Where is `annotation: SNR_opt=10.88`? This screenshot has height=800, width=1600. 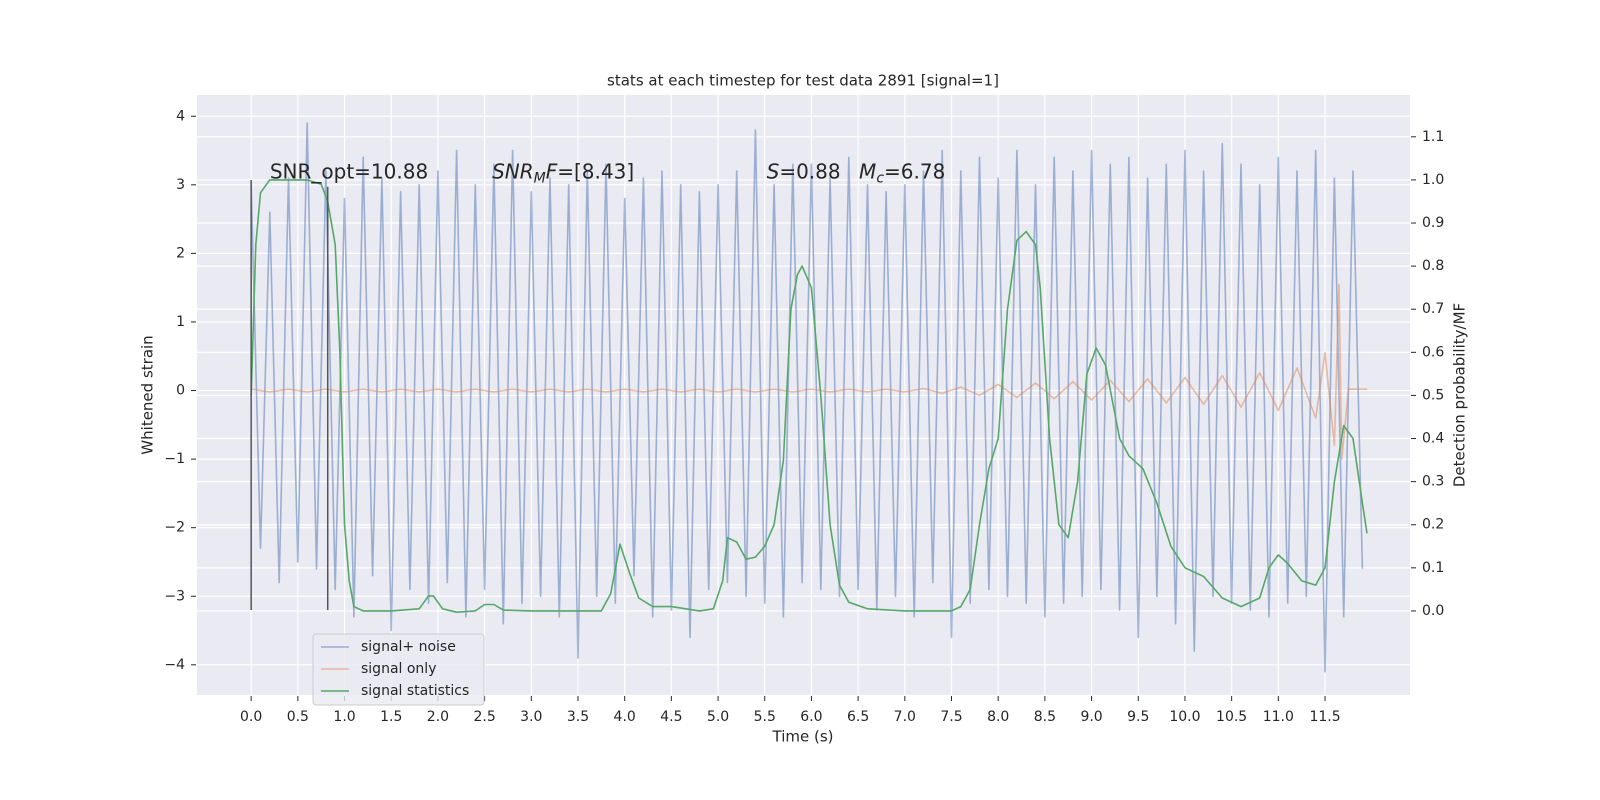 annotation: SNR_opt=10.88 is located at coordinates (349, 171).